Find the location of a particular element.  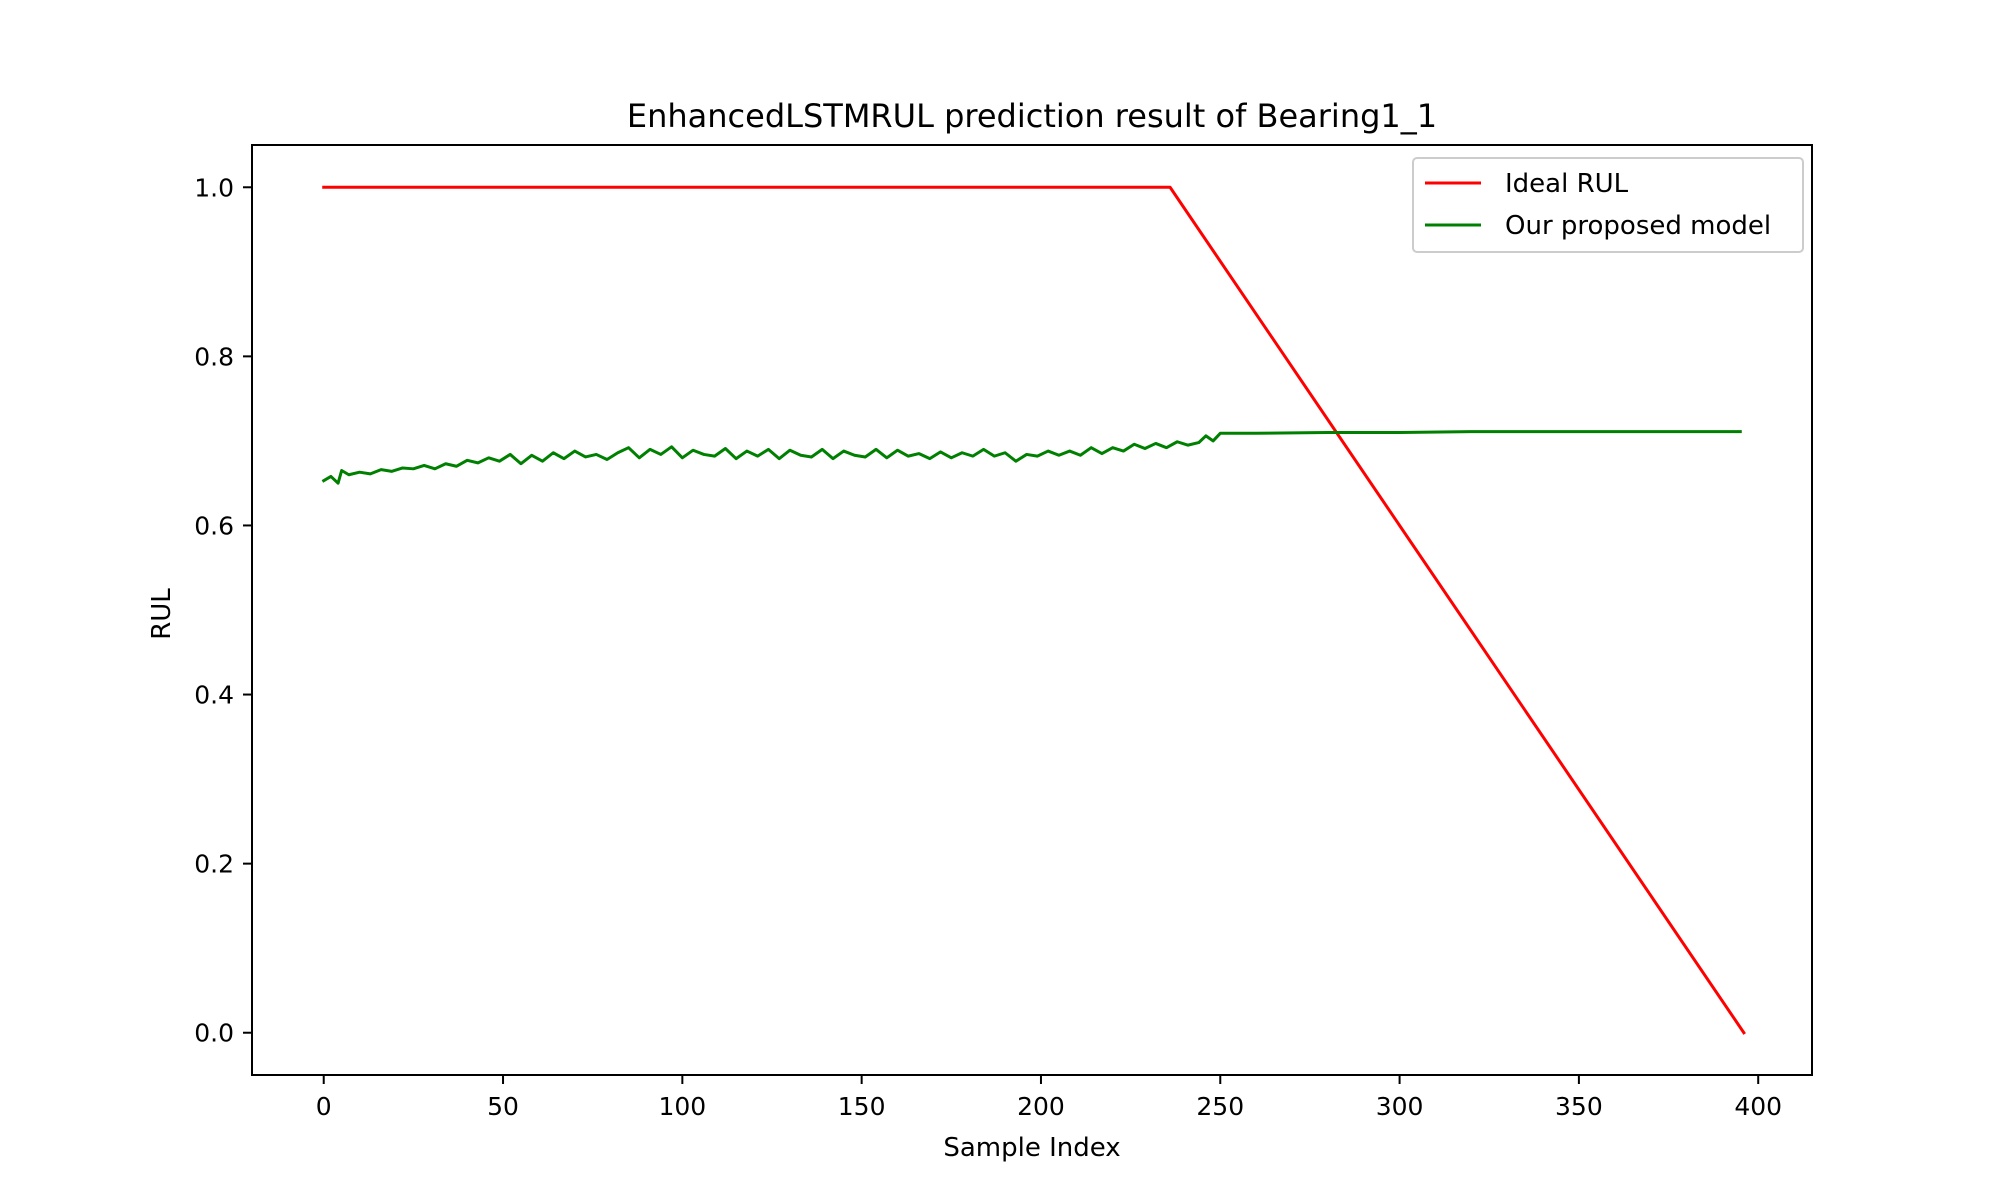

x-tick-label: 300 is located at coordinates (1400, 1106).